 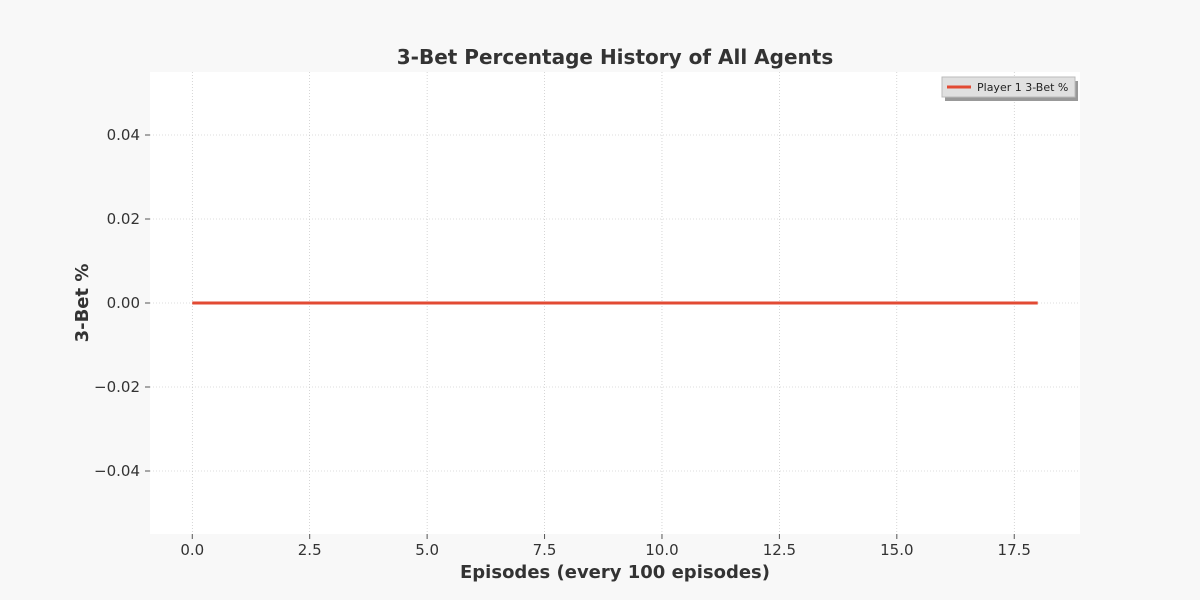 What do you see at coordinates (117, 387) in the screenshot?
I see `y-tick-label: −0.02` at bounding box center [117, 387].